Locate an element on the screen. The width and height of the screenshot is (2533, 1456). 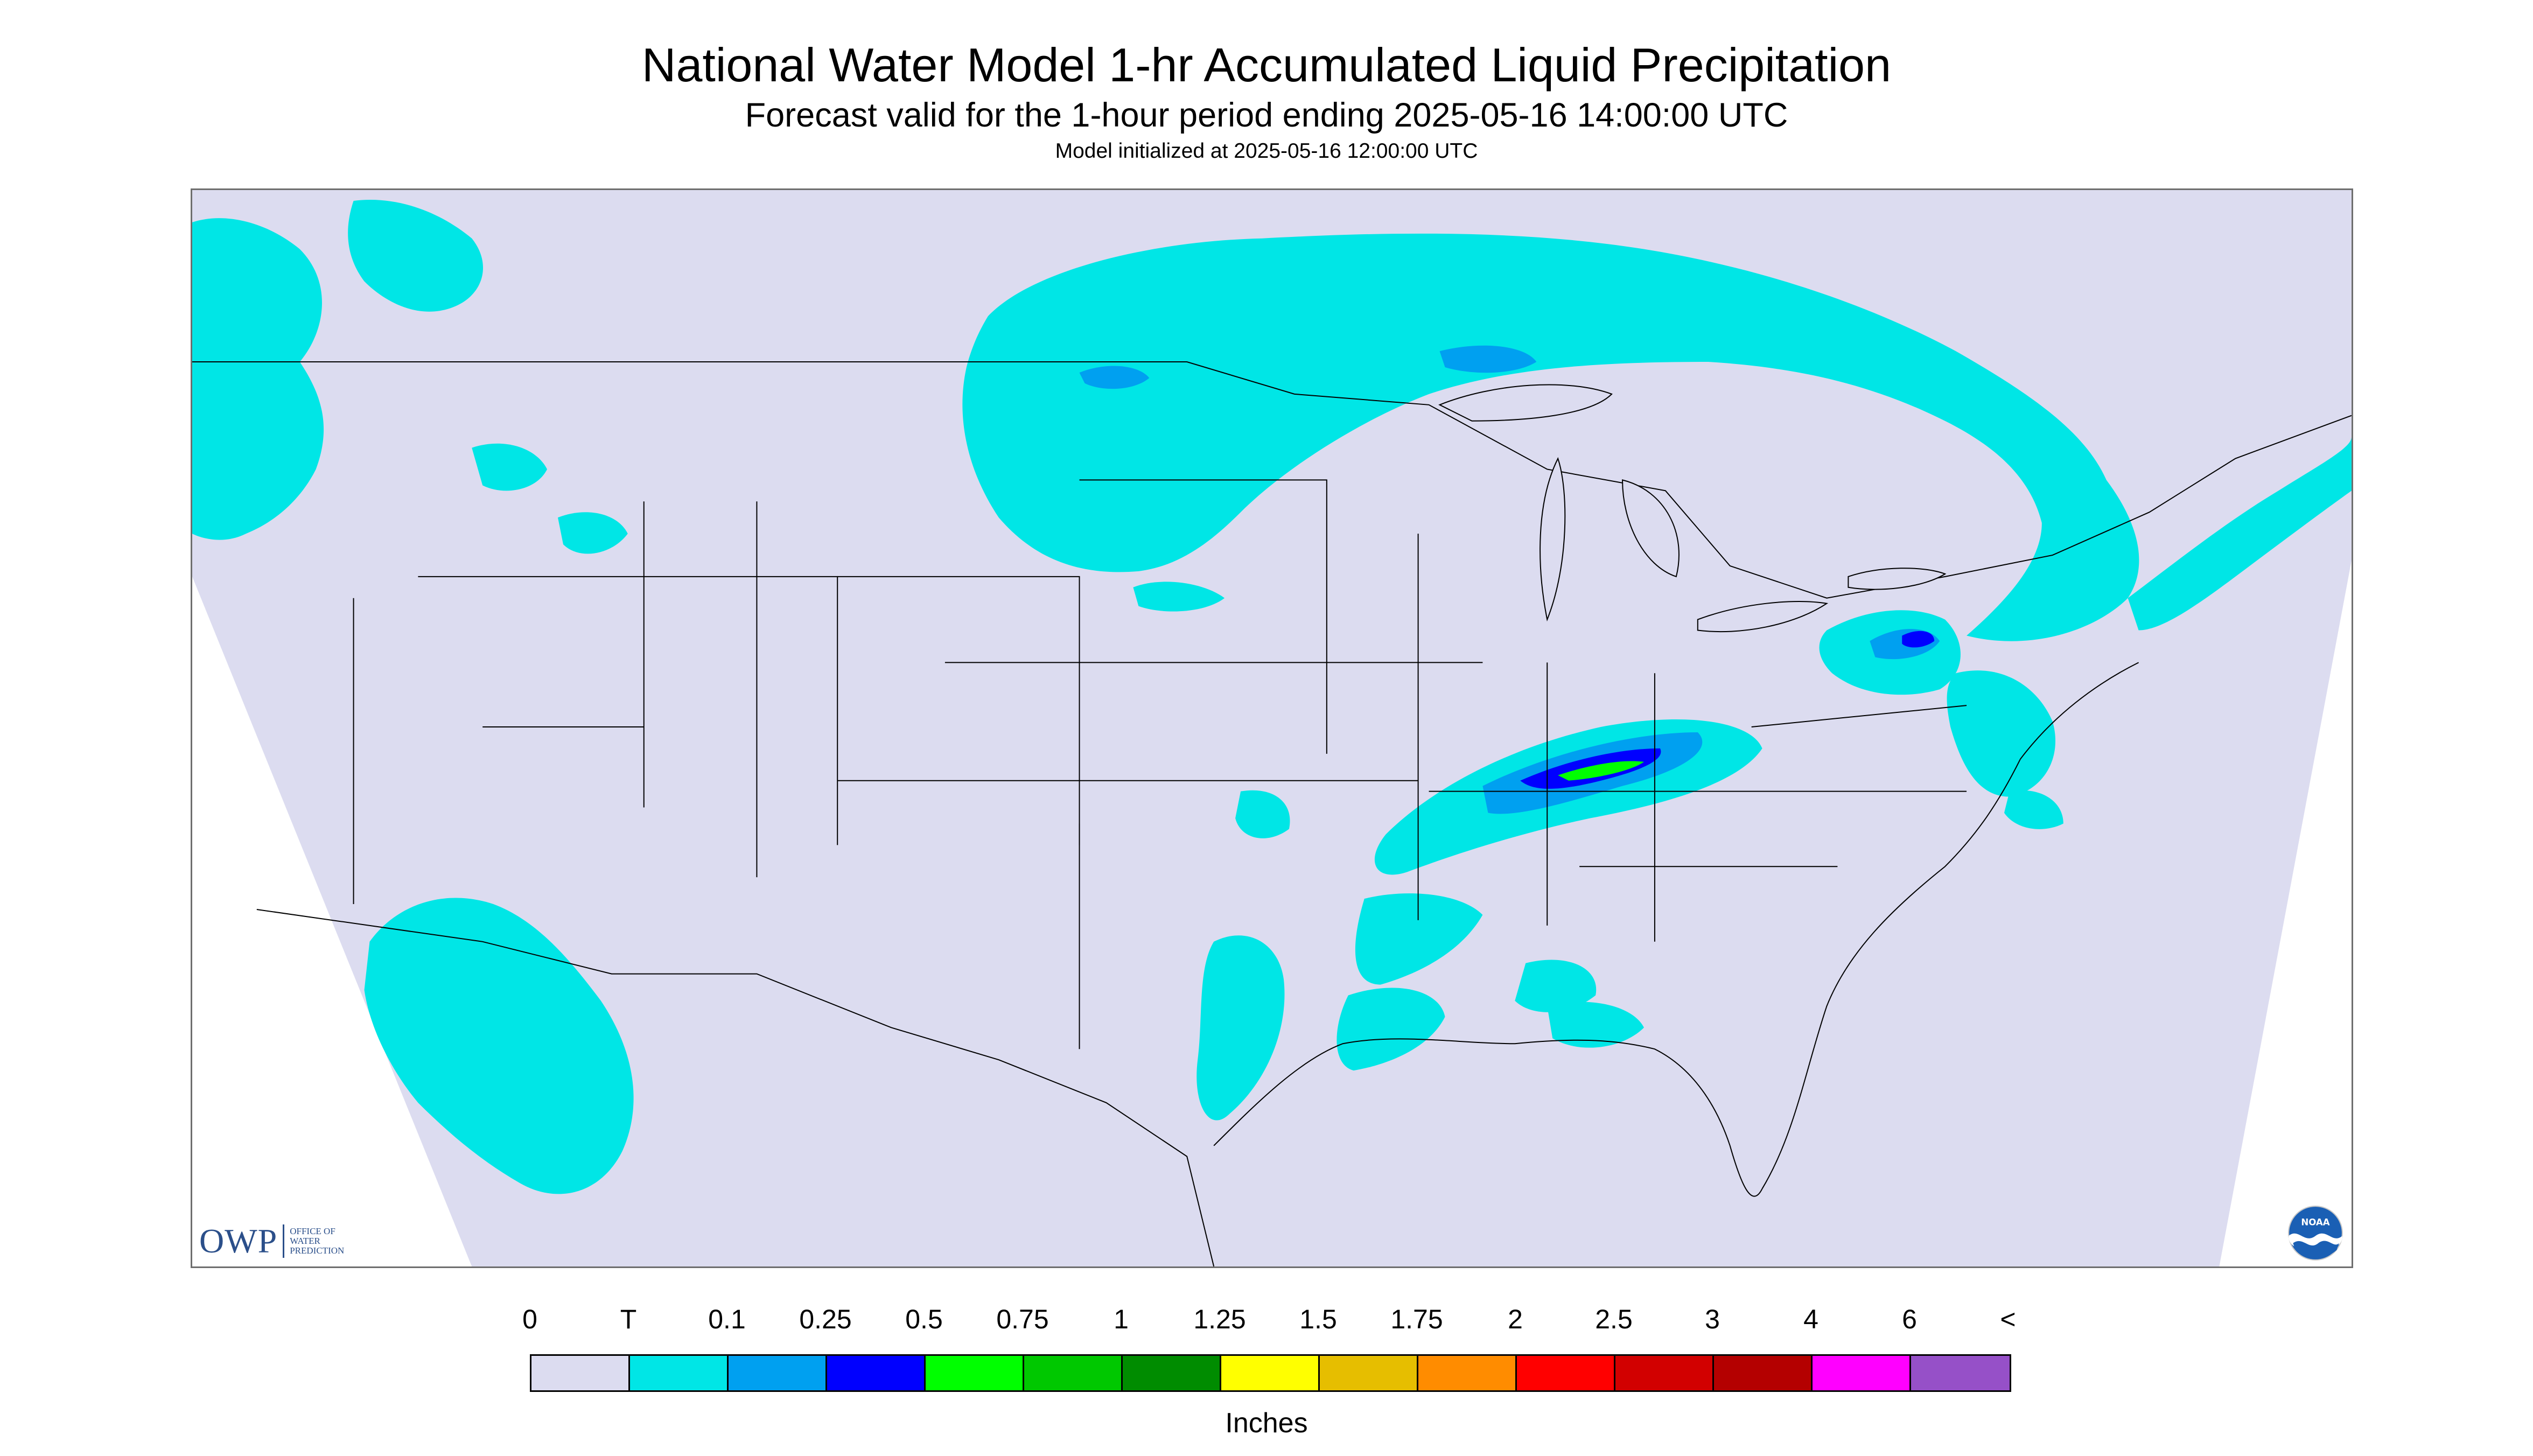
owp-text-line: WATER is located at coordinates (305, 1241).